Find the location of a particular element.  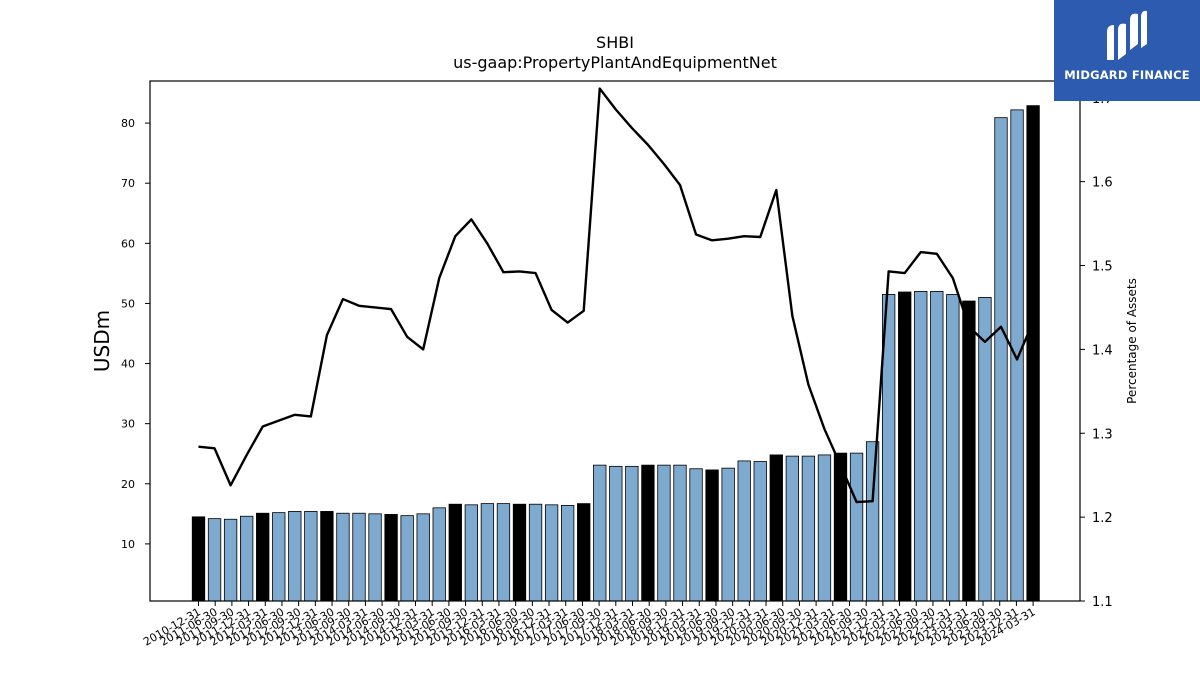

y2-tick-label: 1.5 is located at coordinates (1102, 267).